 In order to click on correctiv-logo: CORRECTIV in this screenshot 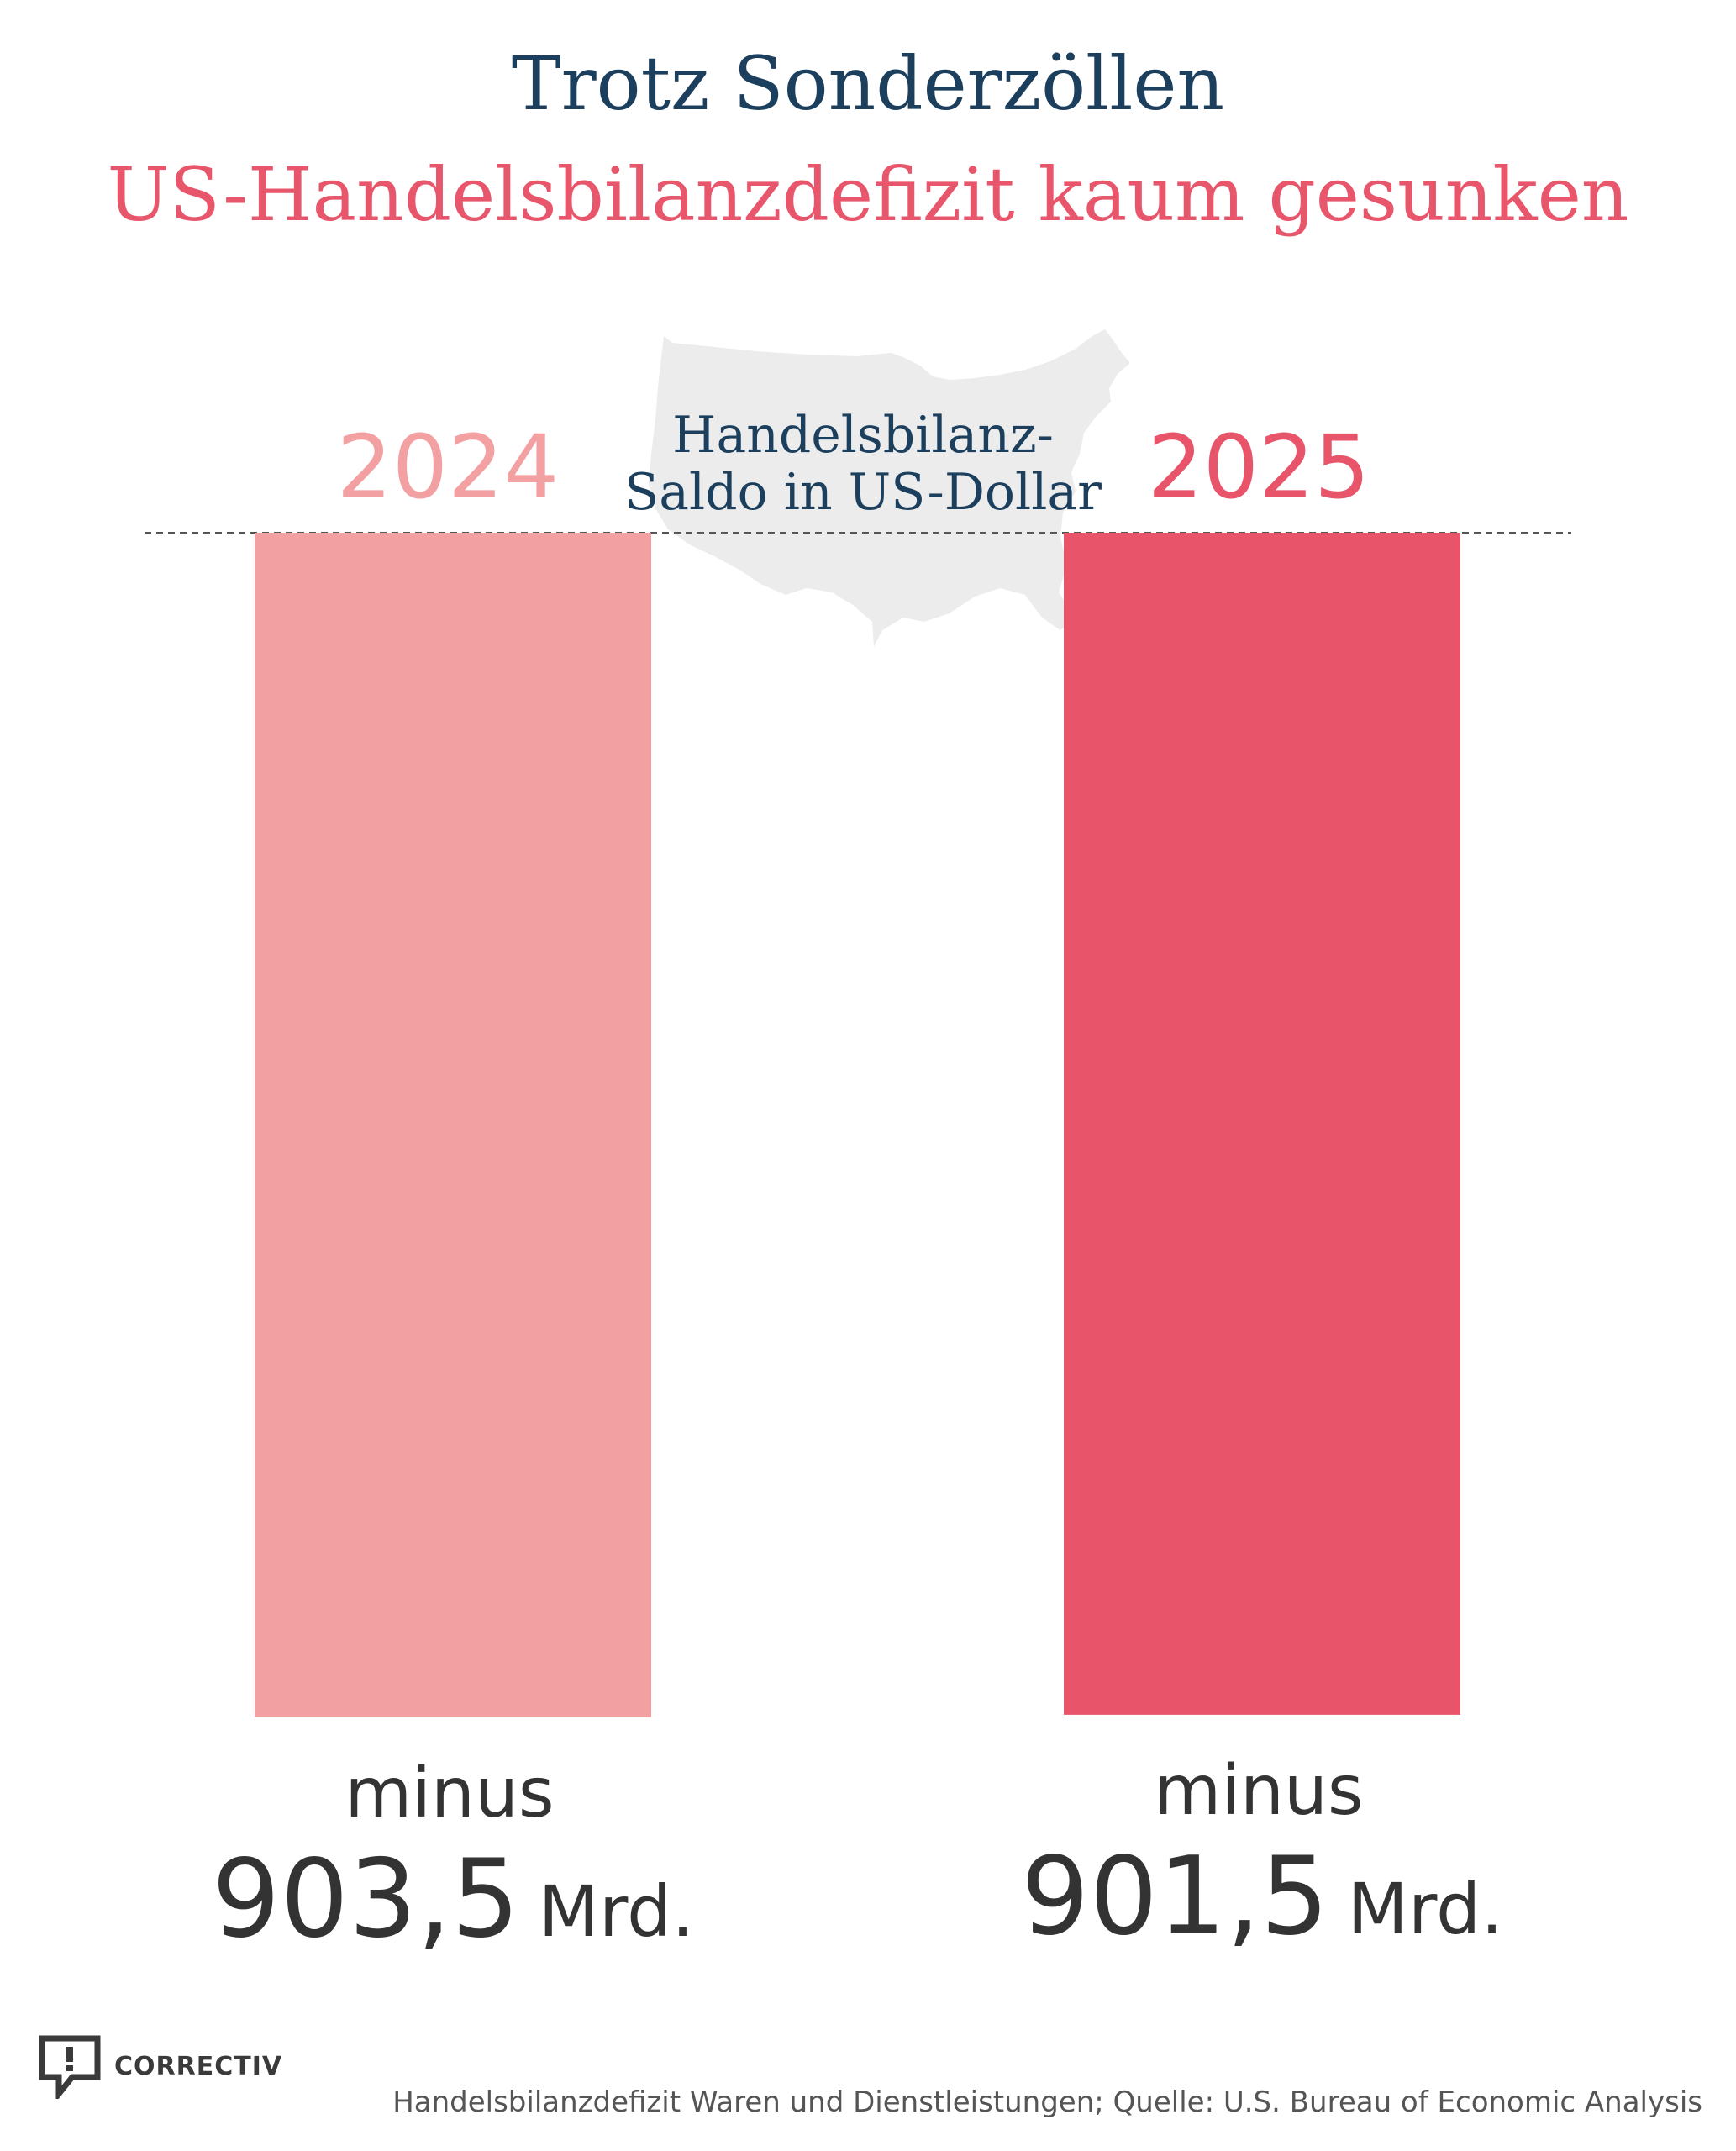, I will do `click(159, 2066)`.